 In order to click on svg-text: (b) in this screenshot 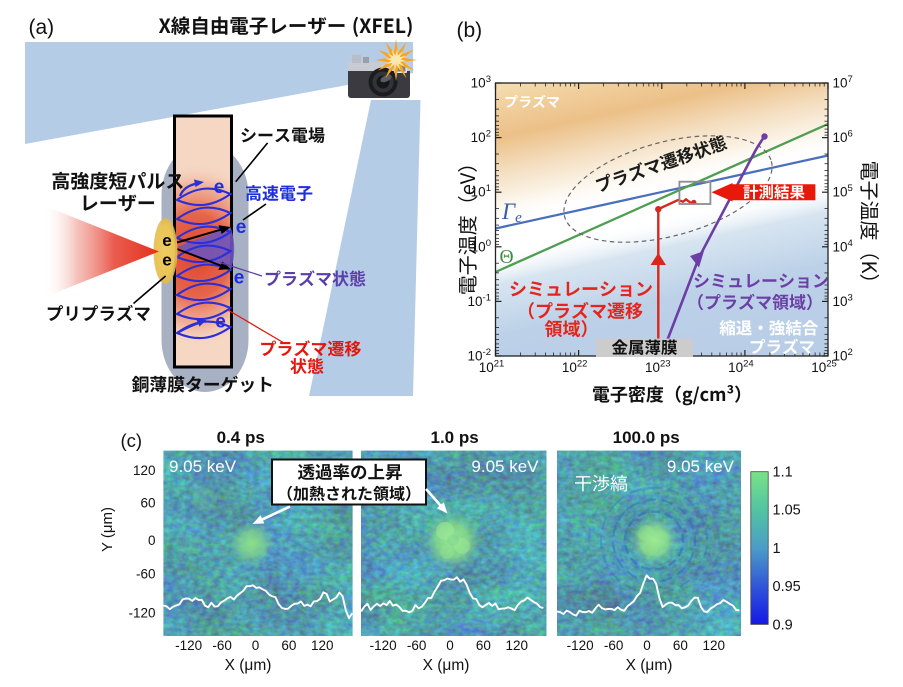, I will do `click(470, 30)`.